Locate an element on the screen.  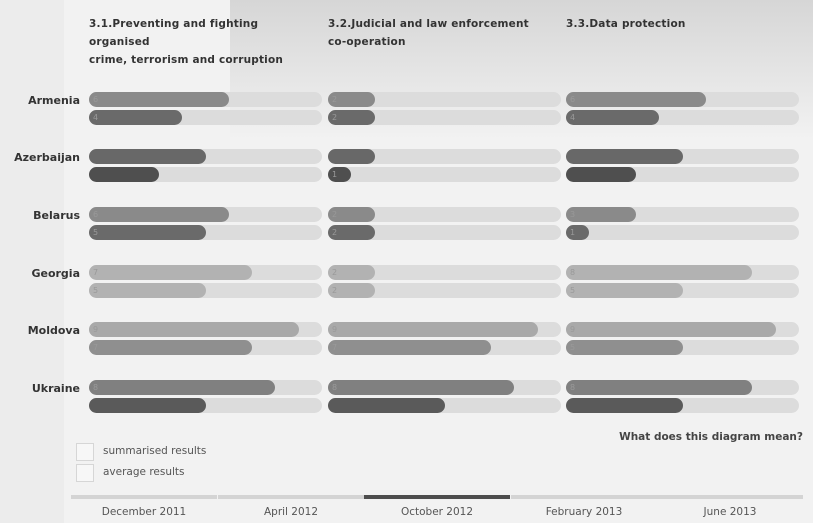
bar-belarus-panel3-series1: 3 is located at coordinates (601, 214).